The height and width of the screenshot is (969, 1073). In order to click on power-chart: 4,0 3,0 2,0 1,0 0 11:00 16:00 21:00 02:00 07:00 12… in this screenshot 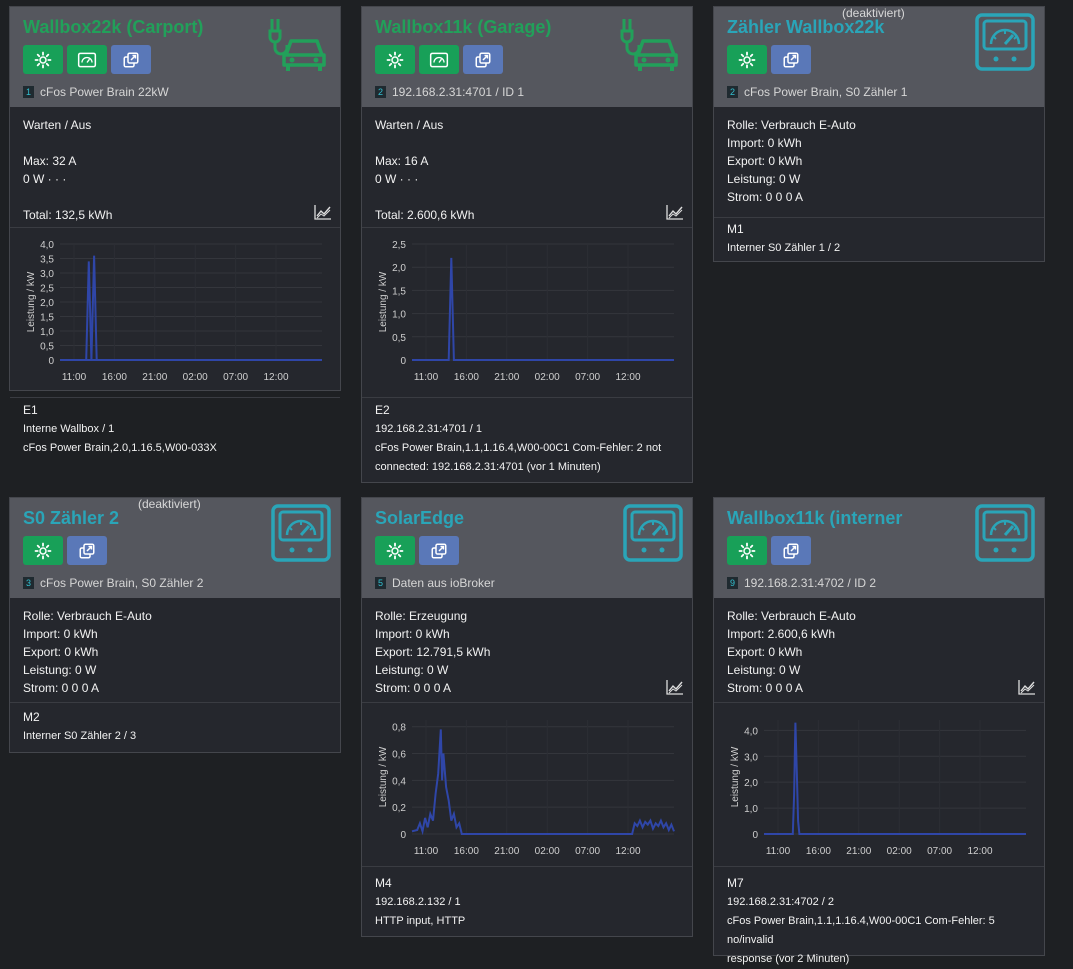, I will do `click(879, 786)`.